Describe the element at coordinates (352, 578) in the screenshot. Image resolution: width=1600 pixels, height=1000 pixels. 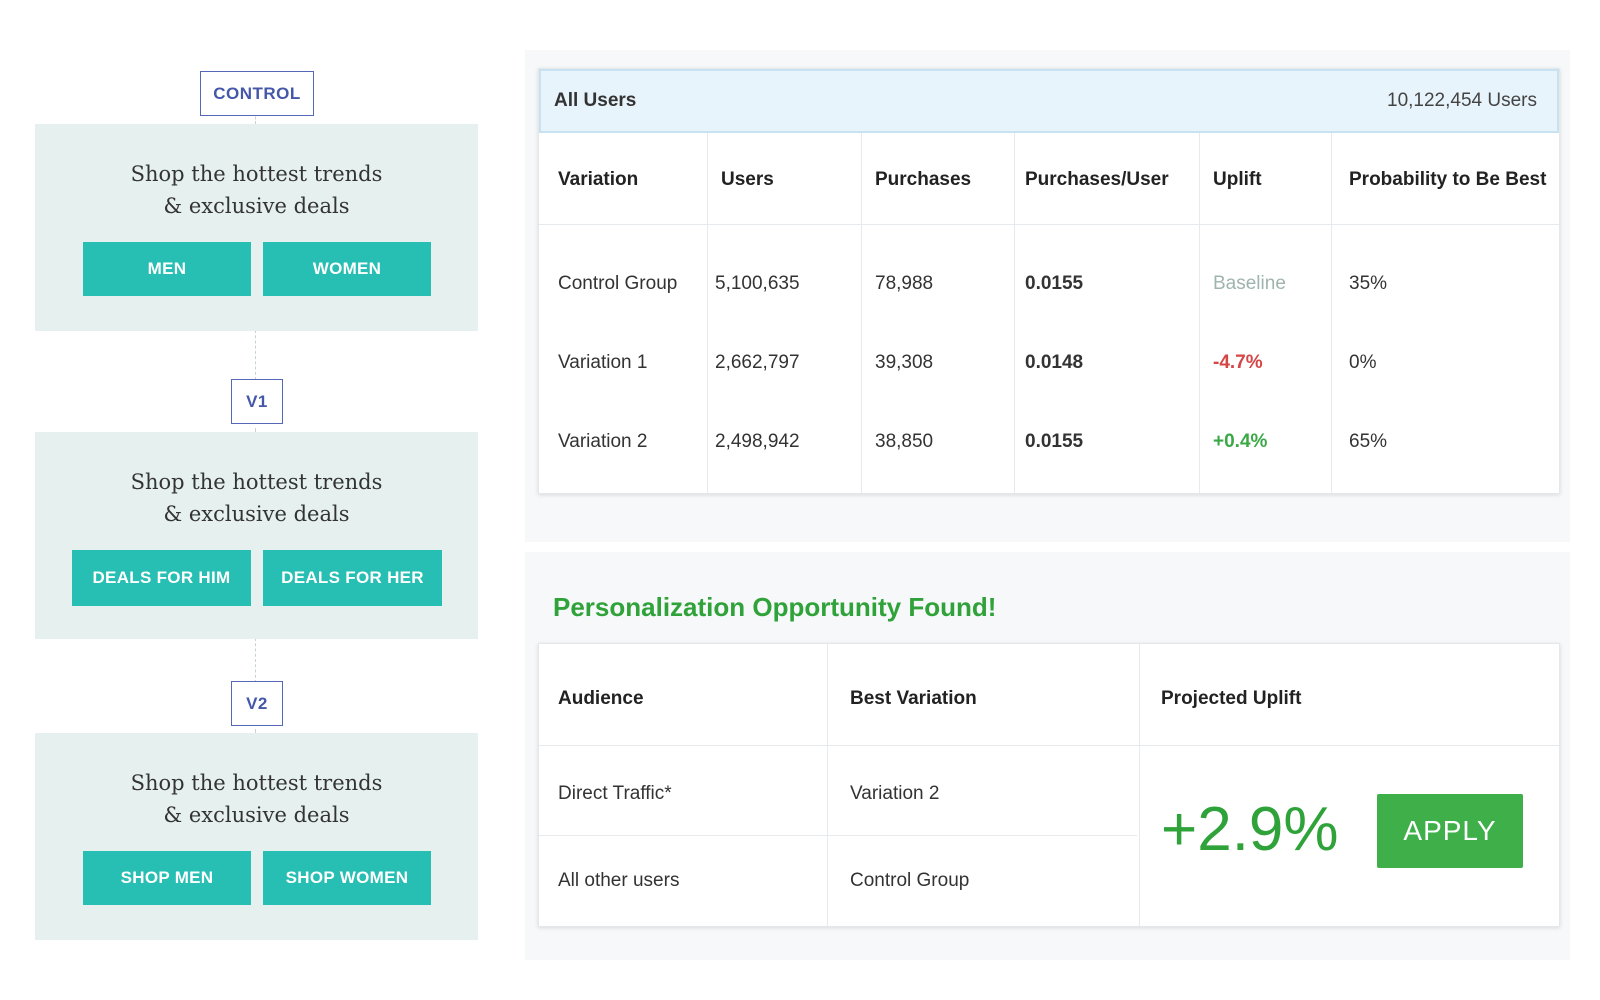
I see `deals-for-her-button: DEALS FOR HER` at that location.